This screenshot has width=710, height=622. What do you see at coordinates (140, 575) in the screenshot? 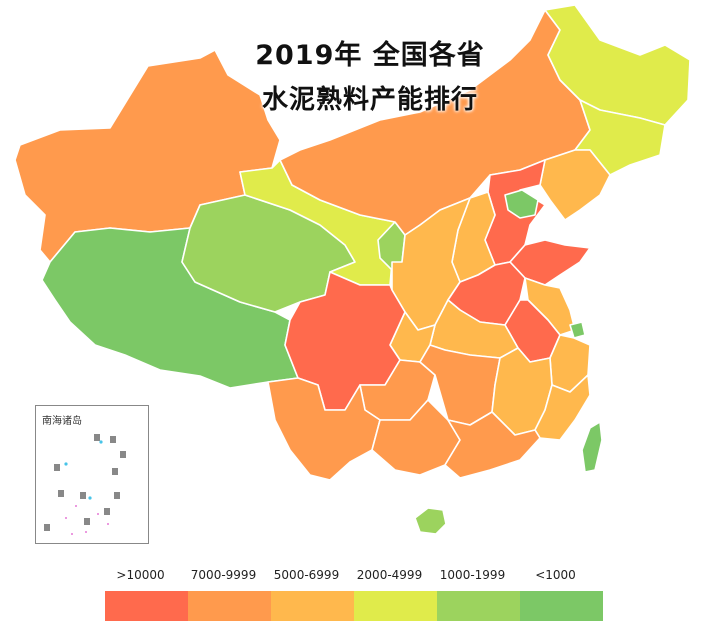
I see `legend-label: >10000` at bounding box center [140, 575].